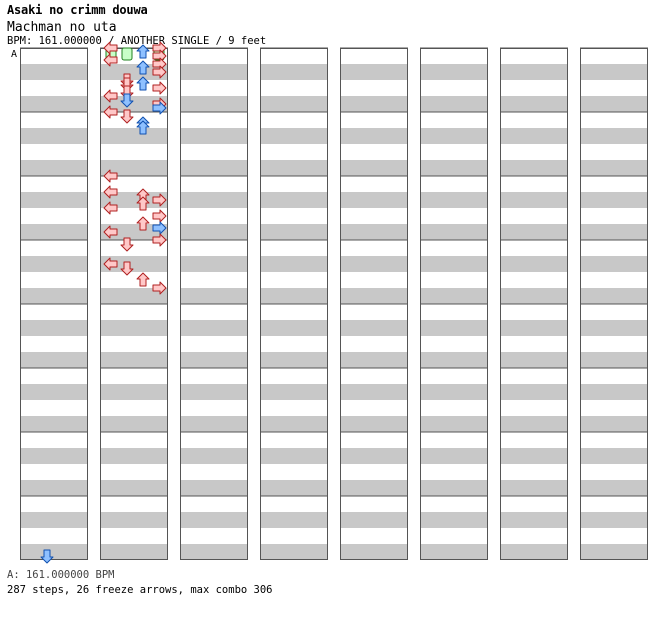 This screenshot has height=620, width=672. I want to click on marker-label: A, so click(14, 54).